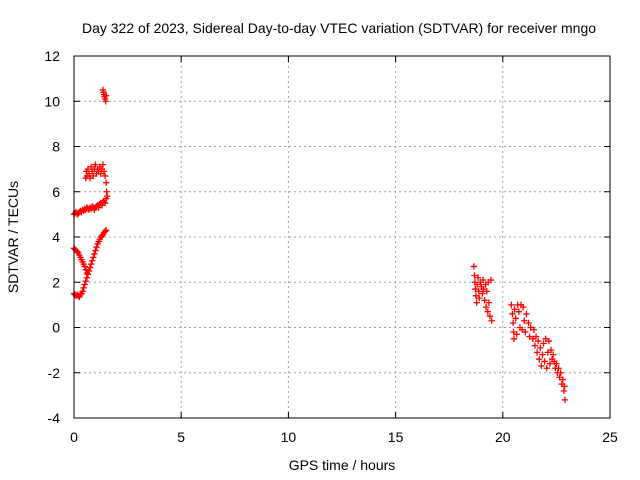  I want to click on y-tick-label: 4, so click(56, 237).